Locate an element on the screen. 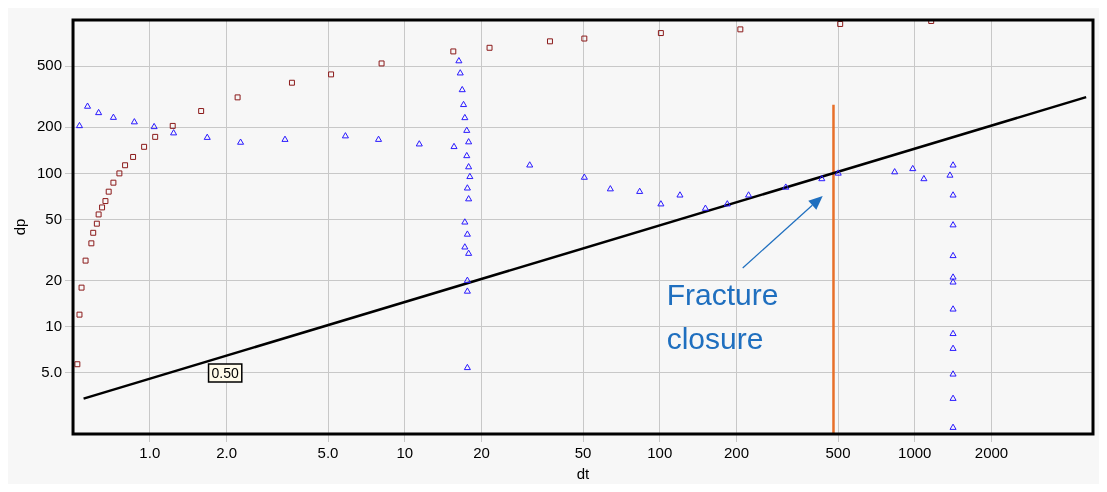 The height and width of the screenshot is (492, 1107). x-tick-label: 10 is located at coordinates (405, 453).